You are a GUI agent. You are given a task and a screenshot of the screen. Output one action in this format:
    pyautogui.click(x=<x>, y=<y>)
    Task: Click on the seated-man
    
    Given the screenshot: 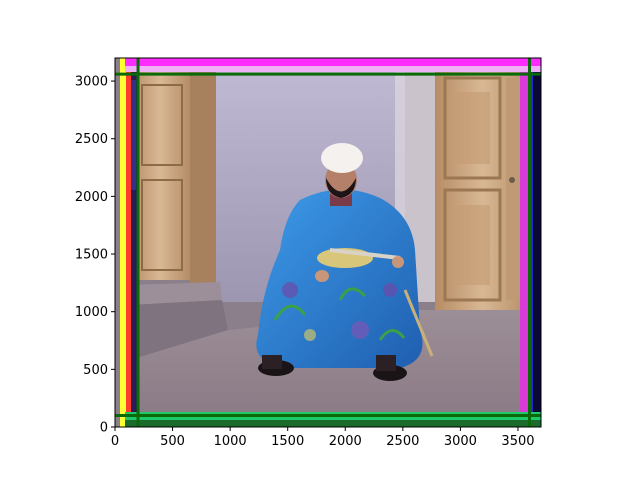 What is the action you would take?
    pyautogui.click(x=345, y=262)
    